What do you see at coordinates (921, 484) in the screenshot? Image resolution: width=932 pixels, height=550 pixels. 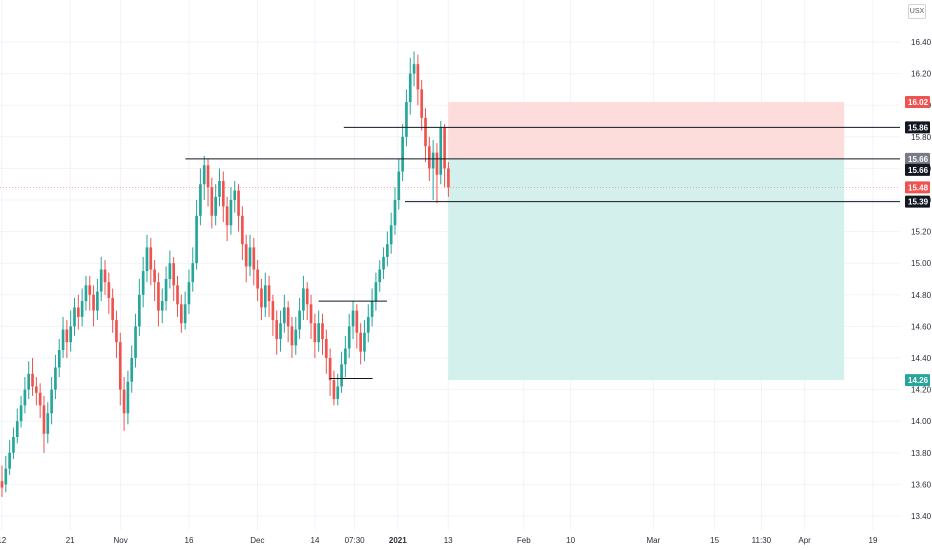 I see `y-tick-label: 13.60` at bounding box center [921, 484].